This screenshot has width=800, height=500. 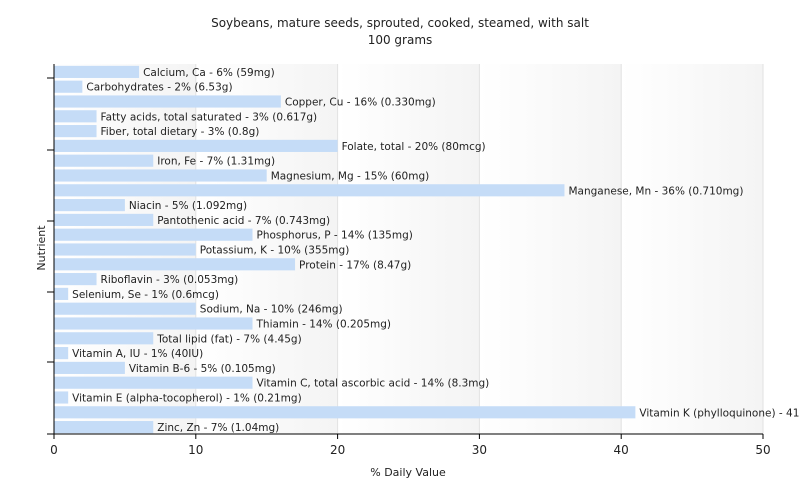 I want to click on x-tick-label: 50, so click(x=762, y=450).